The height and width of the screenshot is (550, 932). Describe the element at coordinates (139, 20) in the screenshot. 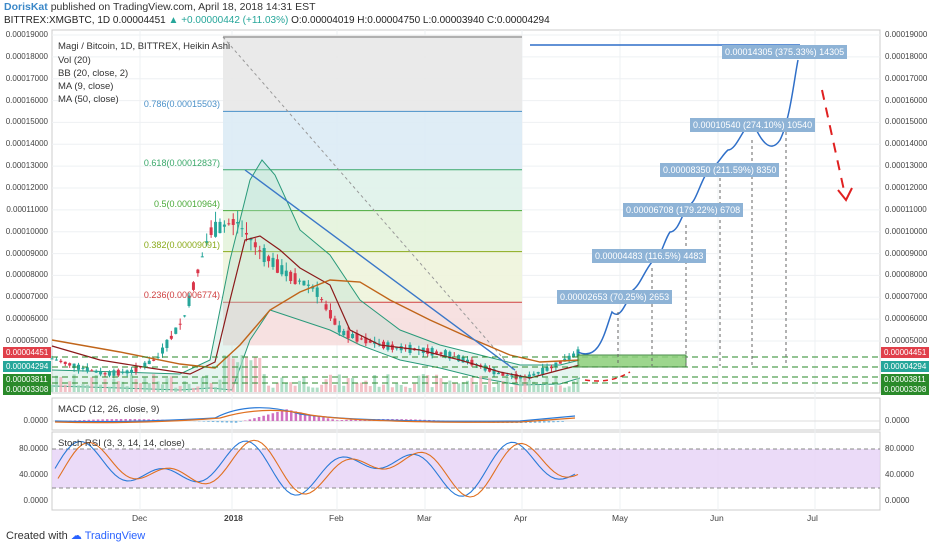

I see `last-price: 0.00004451` at that location.